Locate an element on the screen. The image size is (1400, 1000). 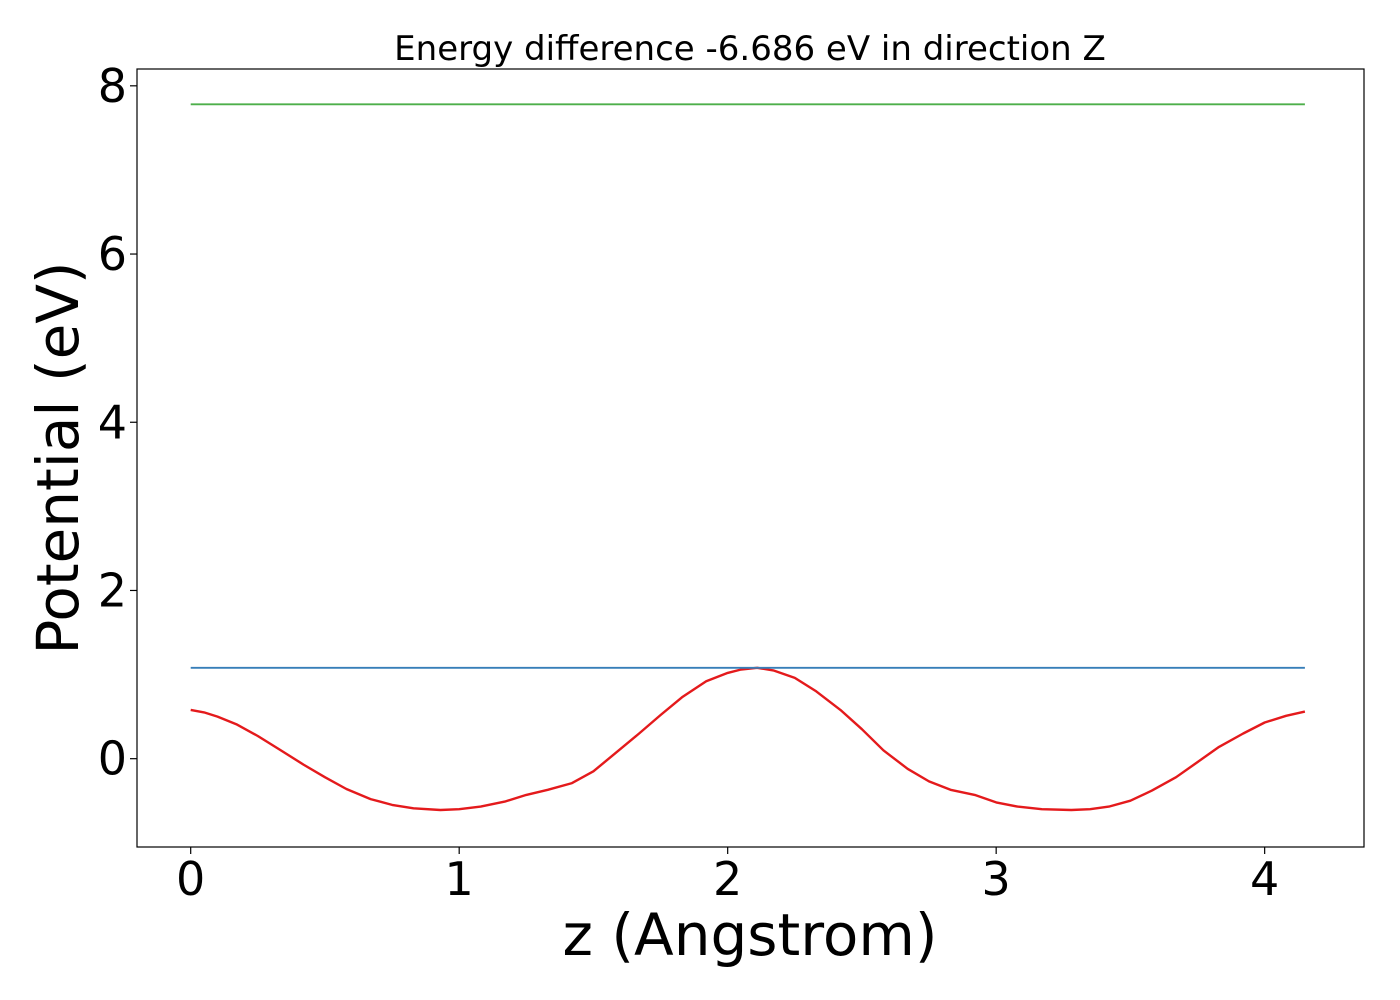
y-axis: 0 2 4 6 8 is located at coordinates (117, 422).